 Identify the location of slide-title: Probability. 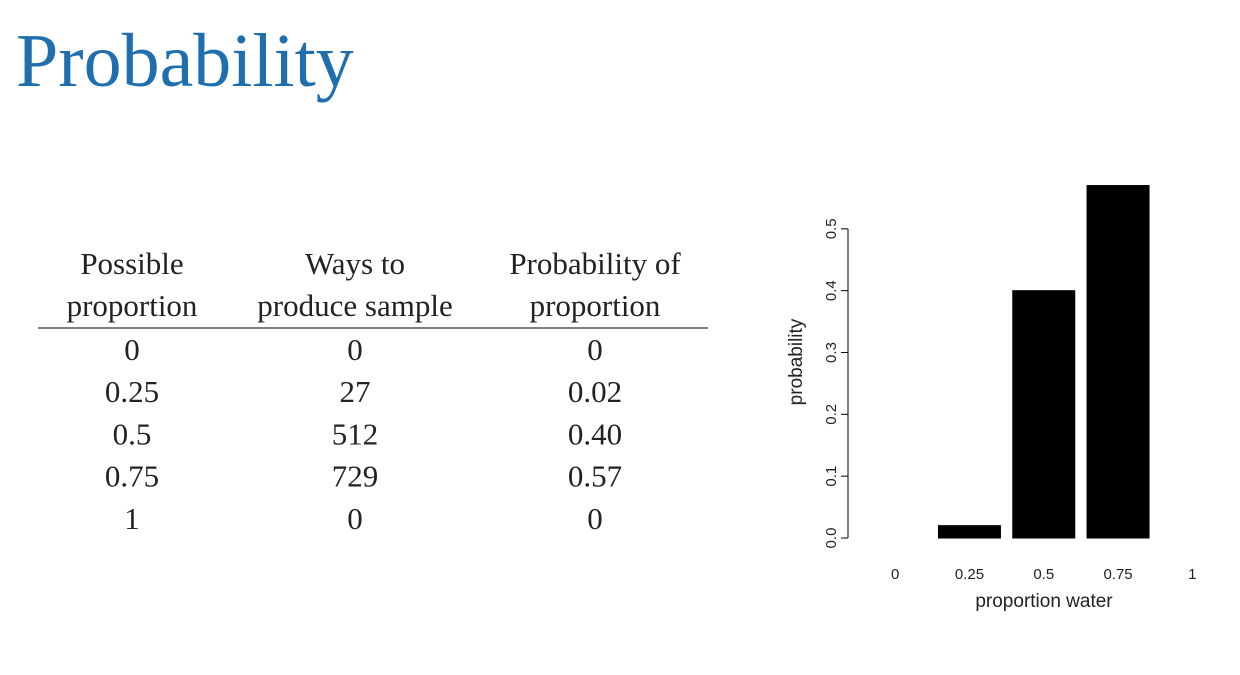
(185, 61).